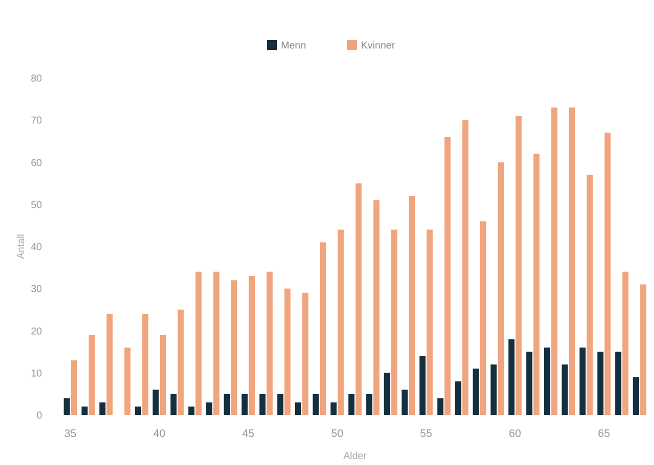  What do you see at coordinates (293, 46) in the screenshot?
I see `legend-label: Menn` at bounding box center [293, 46].